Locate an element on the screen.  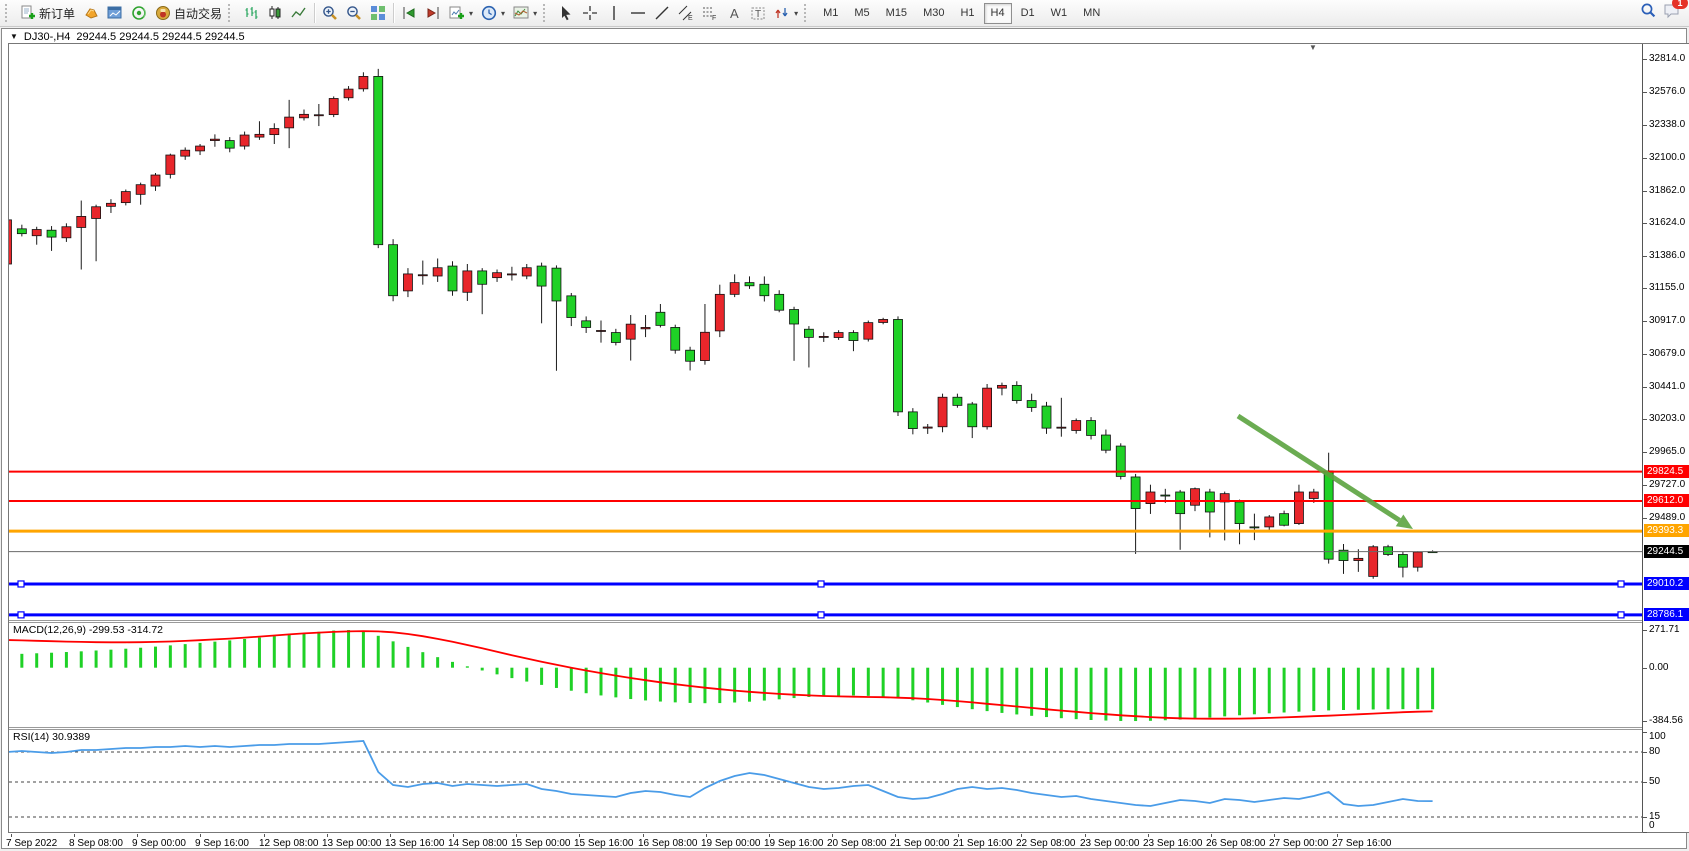
trend-arrow-head is located at coordinates (1404, 521).